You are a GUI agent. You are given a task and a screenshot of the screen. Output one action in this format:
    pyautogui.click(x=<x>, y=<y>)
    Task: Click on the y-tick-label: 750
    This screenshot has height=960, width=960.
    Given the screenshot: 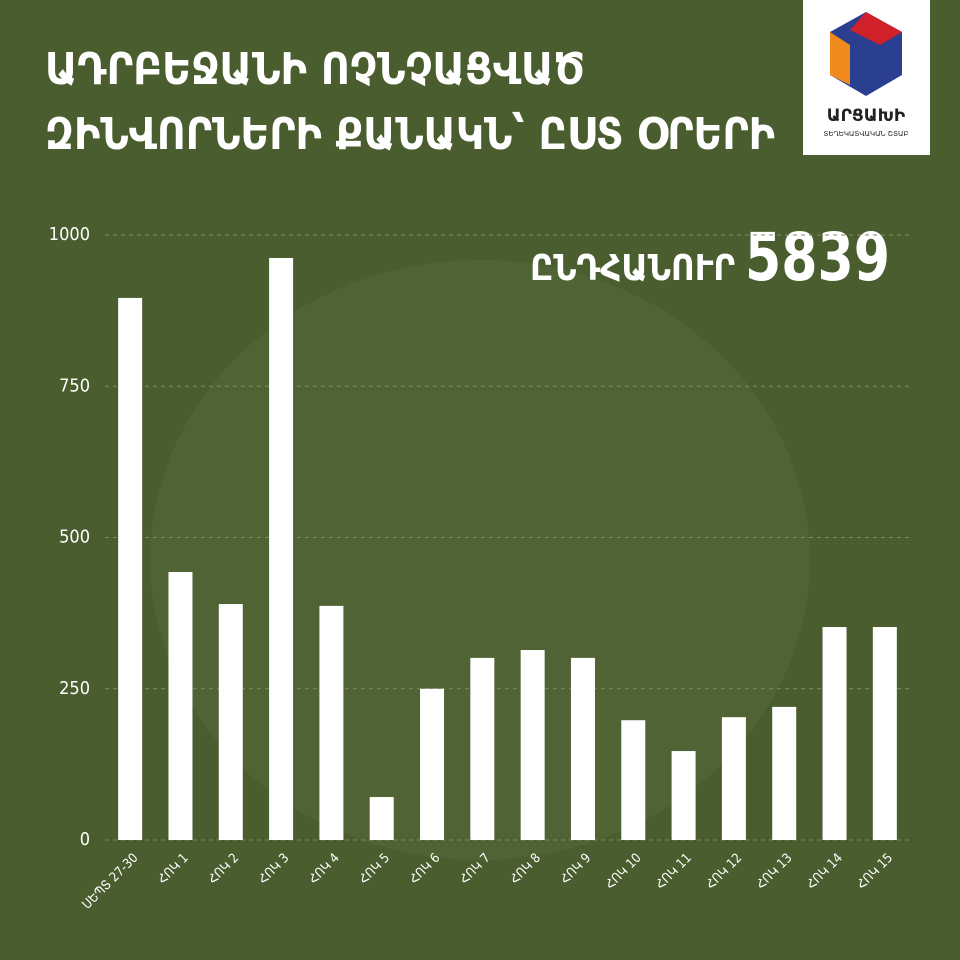 What is the action you would take?
    pyautogui.click(x=74, y=385)
    